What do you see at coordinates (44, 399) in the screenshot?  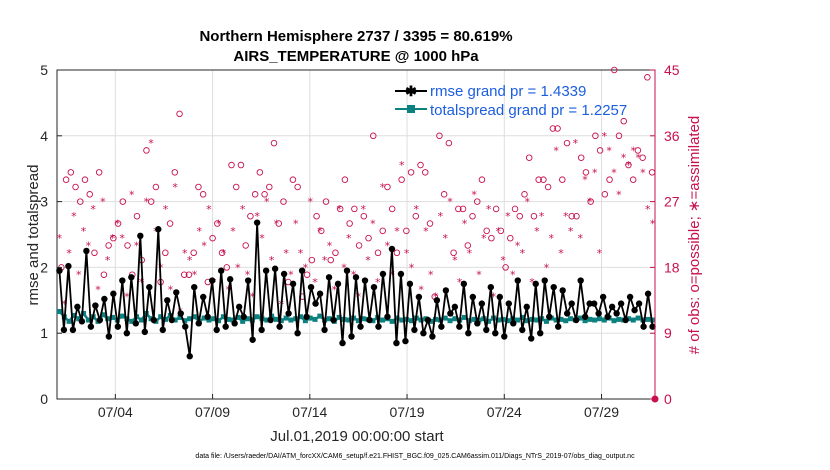 I see `y-tick-label: 0` at bounding box center [44, 399].